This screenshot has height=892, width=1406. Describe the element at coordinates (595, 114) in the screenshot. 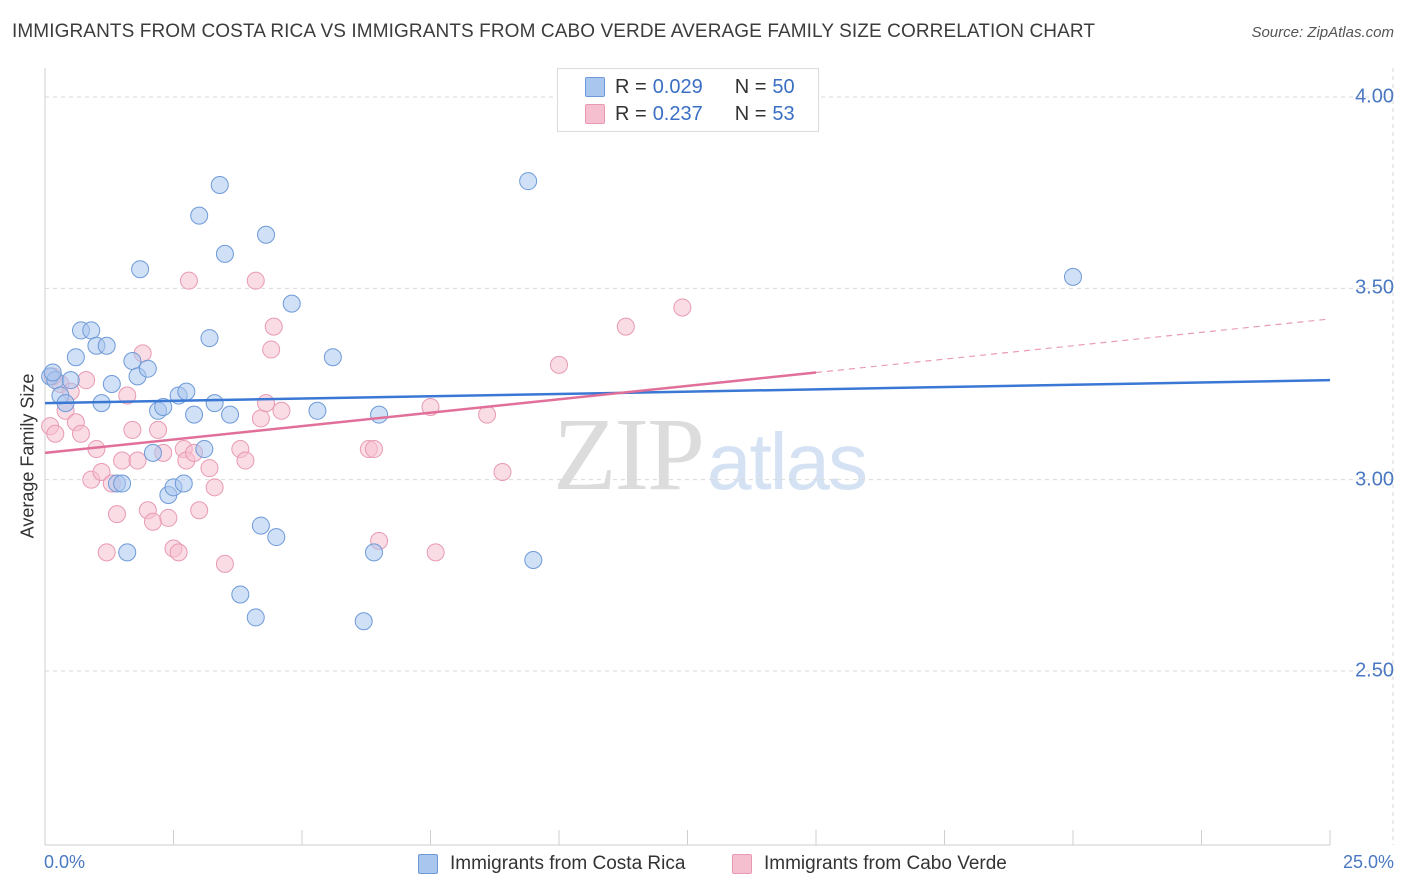

I see `legend-swatch-pink` at that location.